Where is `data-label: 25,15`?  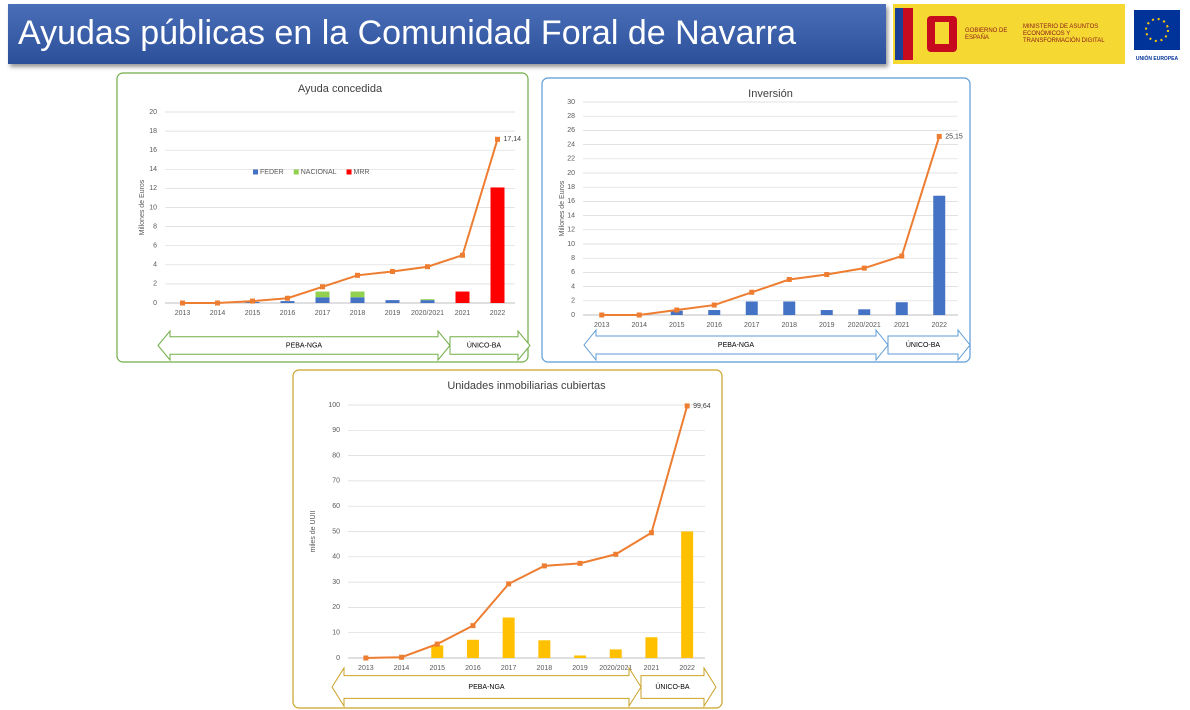 data-label: 25,15 is located at coordinates (954, 136).